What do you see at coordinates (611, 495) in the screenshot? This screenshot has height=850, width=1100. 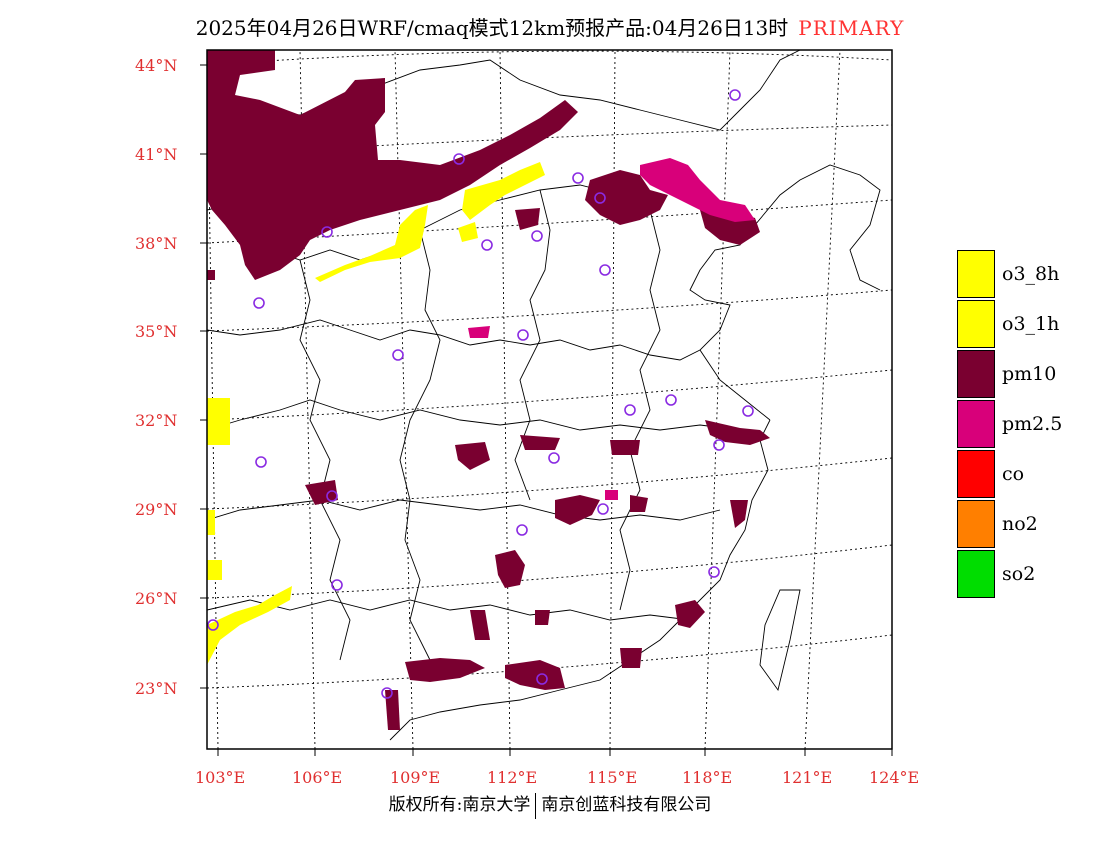 I see `pm25-jiangxi` at bounding box center [611, 495].